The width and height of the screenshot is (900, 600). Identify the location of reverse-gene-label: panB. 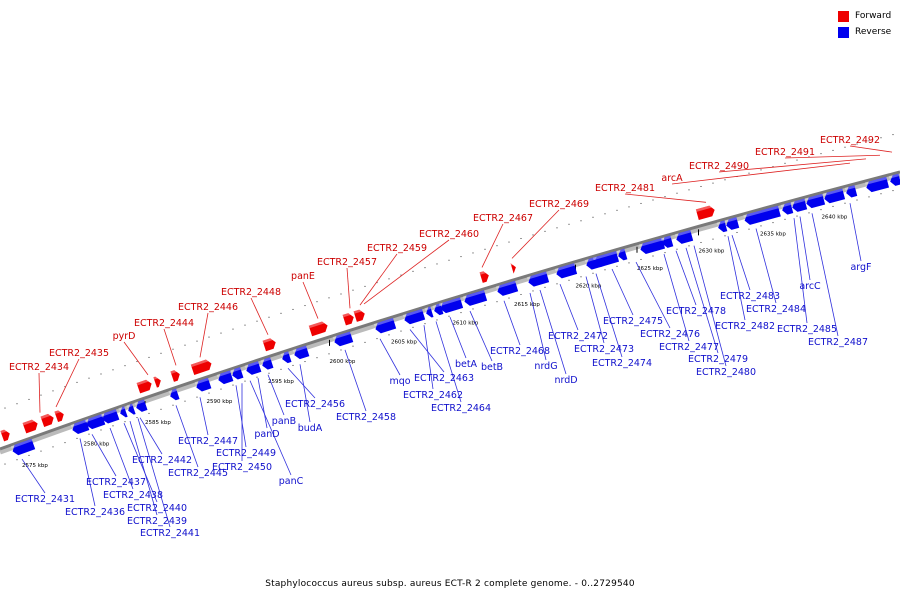
(284, 421).